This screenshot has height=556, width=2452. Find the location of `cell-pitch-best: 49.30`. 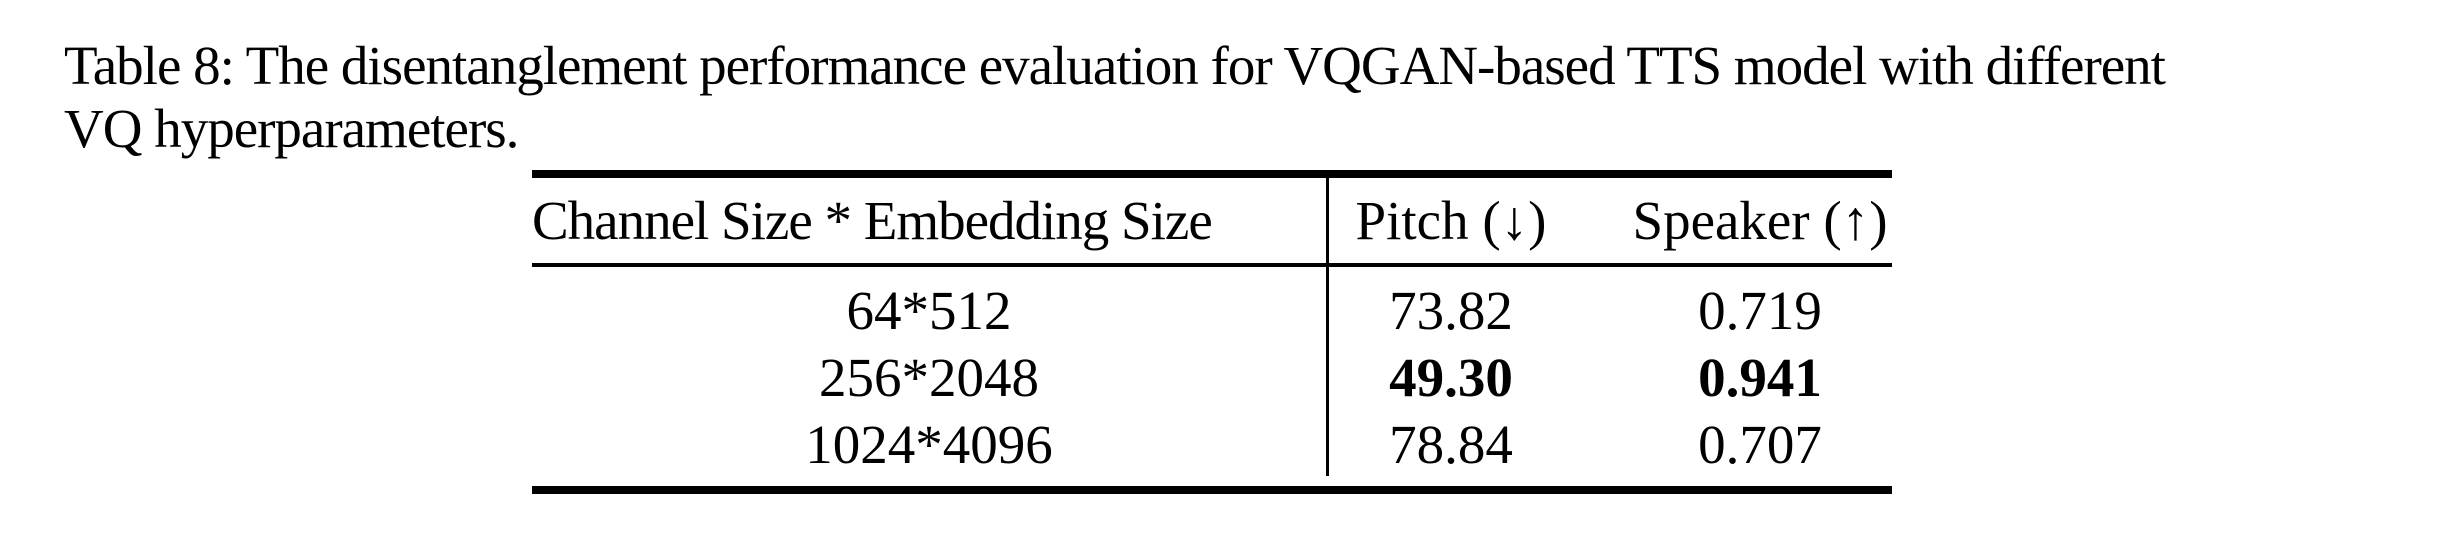

cell-pitch-best: 49.30 is located at coordinates (1451, 377).